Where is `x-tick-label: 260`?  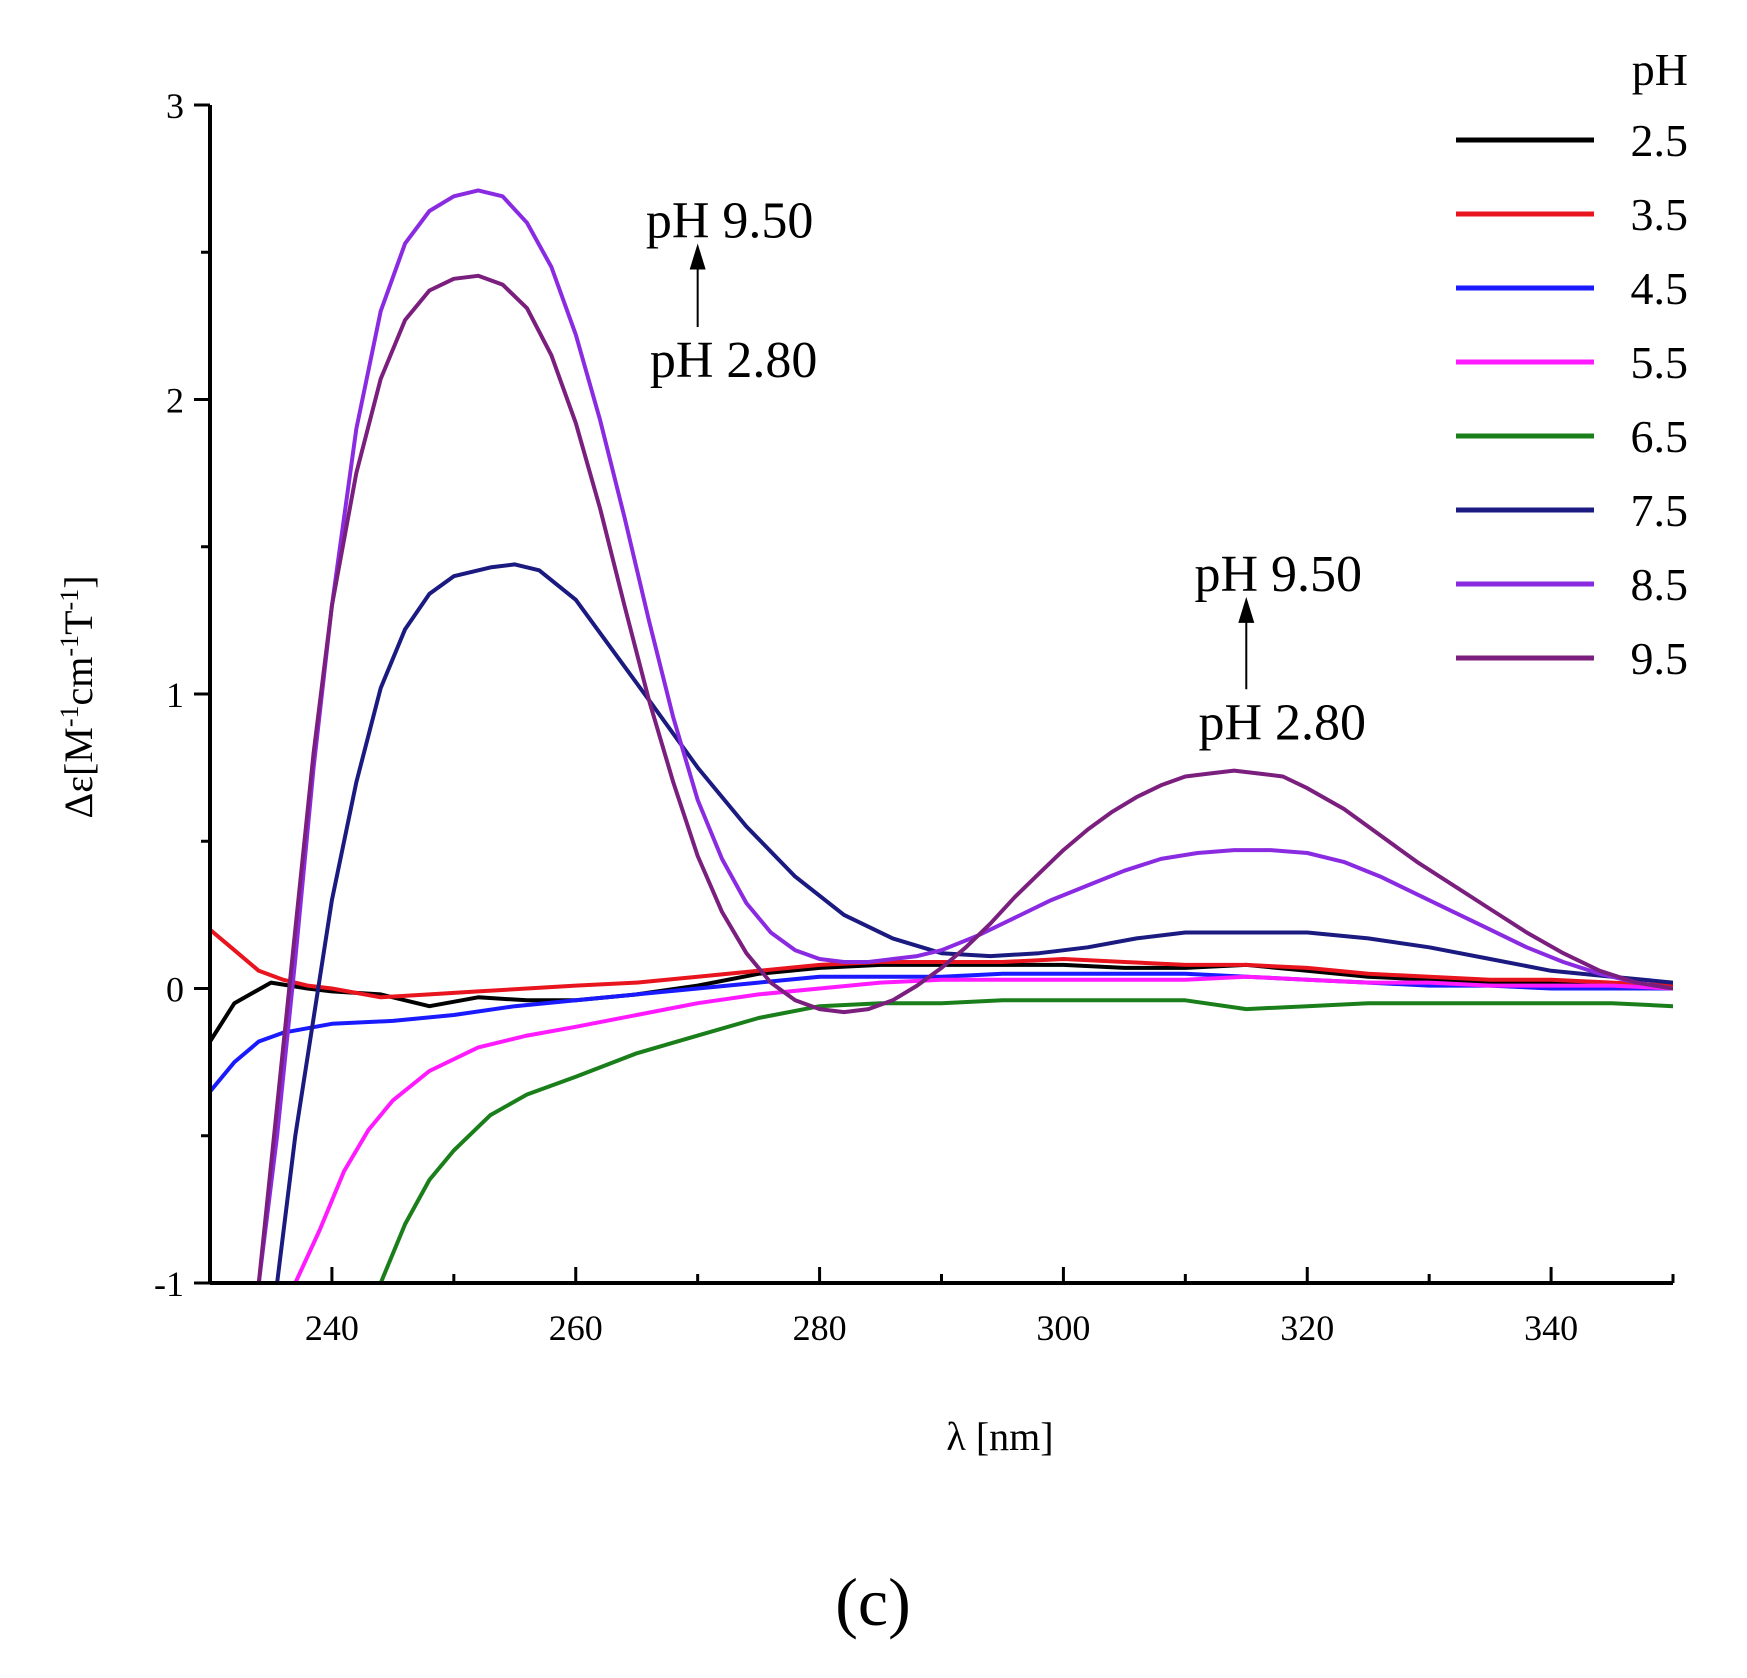
x-tick-label: 260 is located at coordinates (576, 1328).